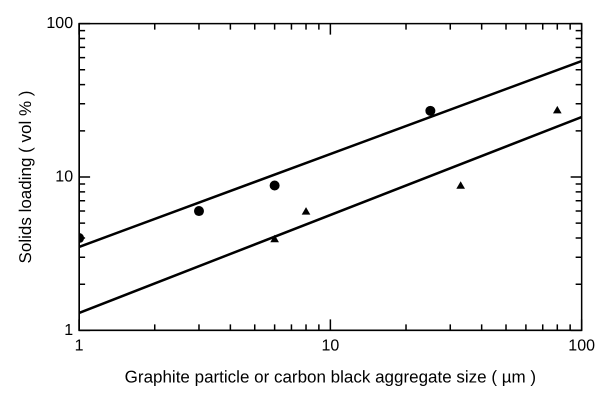 This screenshot has width=609, height=400. I want to click on y-tick-label: 1, so click(69, 330).